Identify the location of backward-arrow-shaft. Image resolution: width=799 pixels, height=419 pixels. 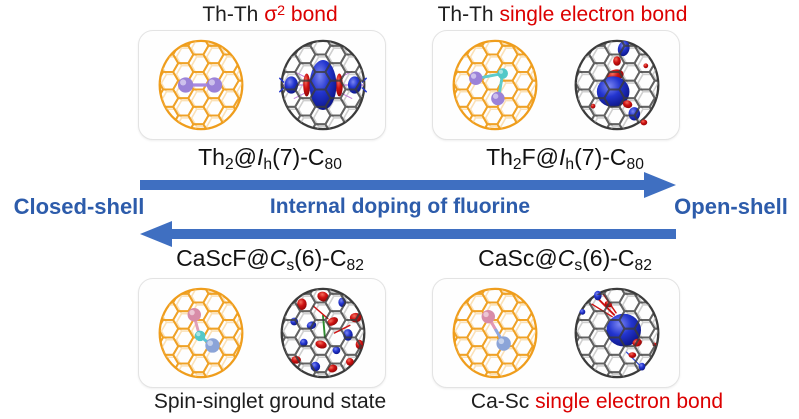
(424, 234).